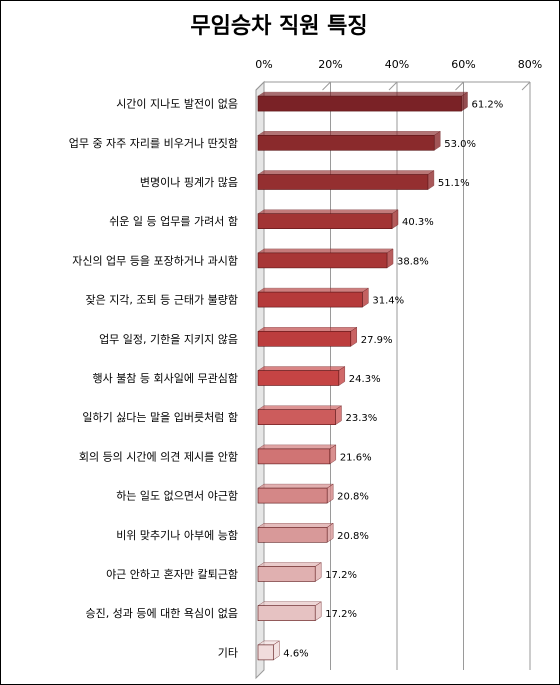 Image resolution: width=560 pixels, height=685 pixels. What do you see at coordinates (377, 340) in the screenshot?
I see `data-label: 27.9%` at bounding box center [377, 340].